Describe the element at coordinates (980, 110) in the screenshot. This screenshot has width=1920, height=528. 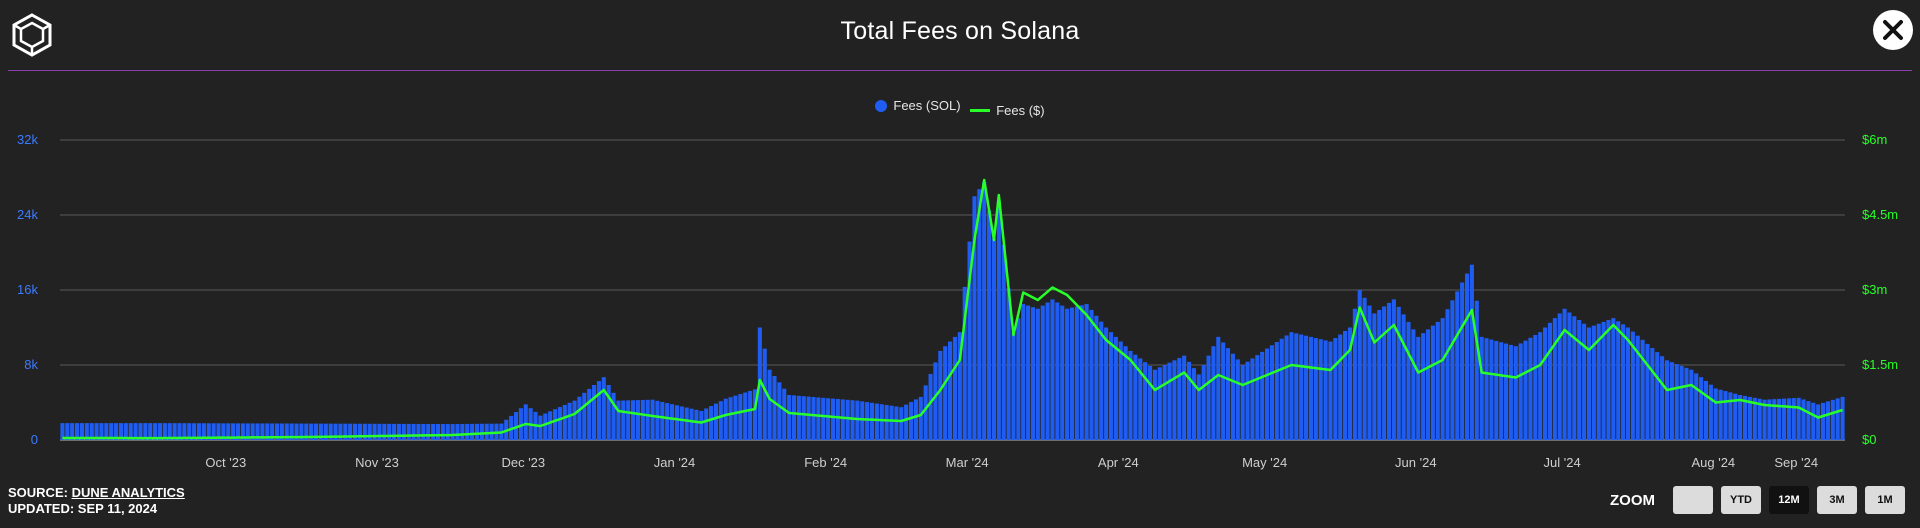
I see `legend-usd-swatch` at that location.